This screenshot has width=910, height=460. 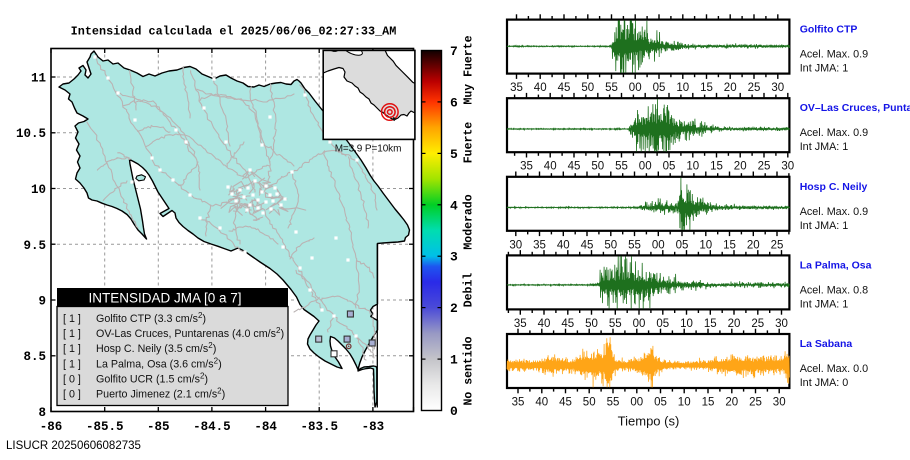 What do you see at coordinates (34, 246) in the screenshot?
I see `svg-text: 9.5` at bounding box center [34, 246].